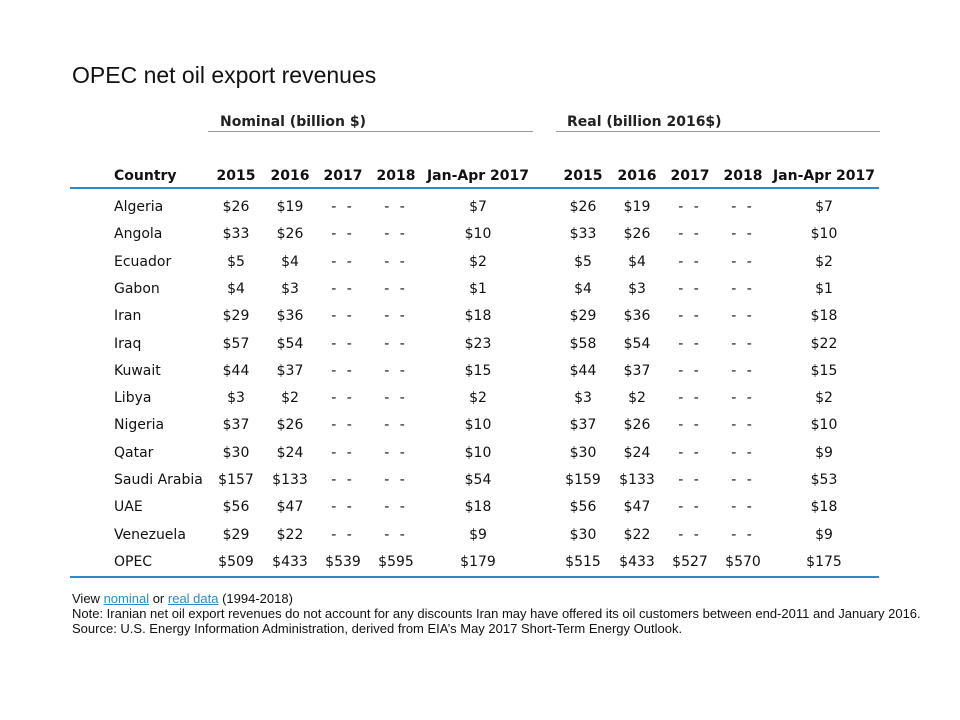 This screenshot has width=960, height=720. I want to click on nominal-value: $57, so click(236, 343).